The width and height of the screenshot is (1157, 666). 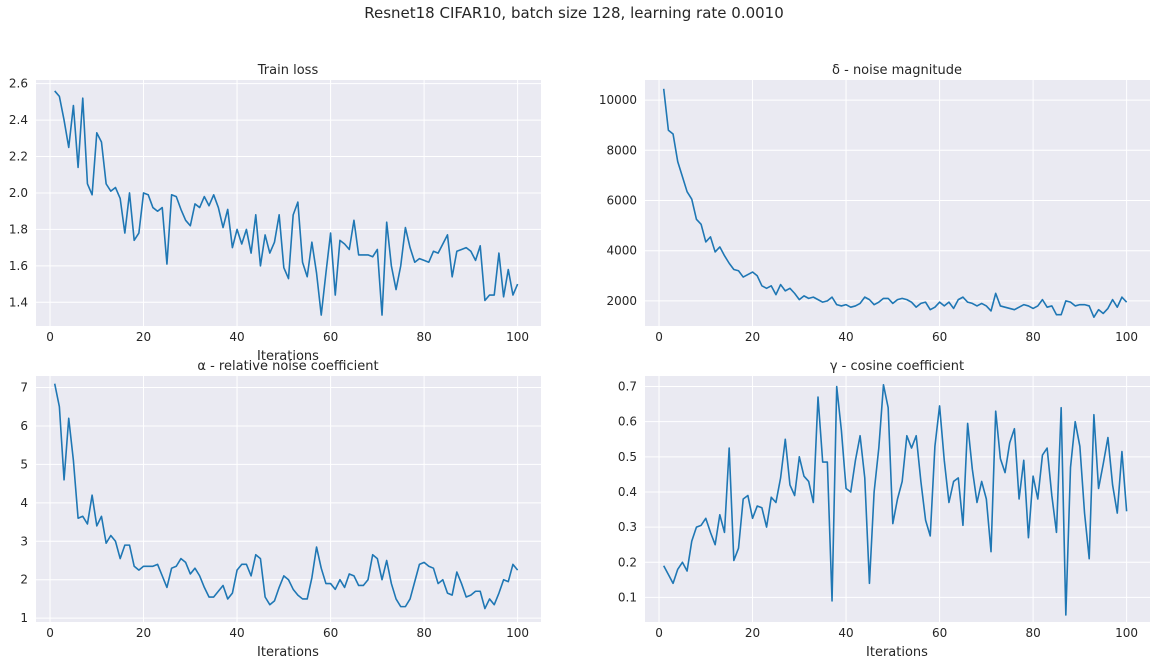 What do you see at coordinates (288, 356) in the screenshot?
I see `train-loss-xlabel: Iterations` at bounding box center [288, 356].